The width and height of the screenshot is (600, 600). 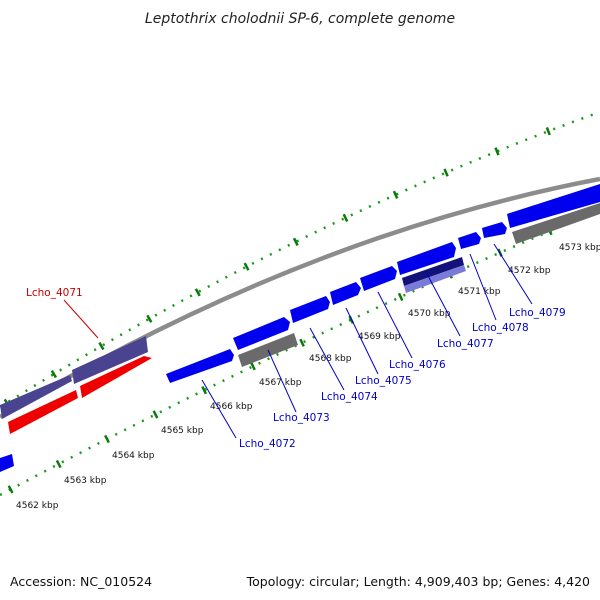 What do you see at coordinates (379, 337) in the screenshot?
I see `scale-label-4569: 4569 kbp` at bounding box center [379, 337].